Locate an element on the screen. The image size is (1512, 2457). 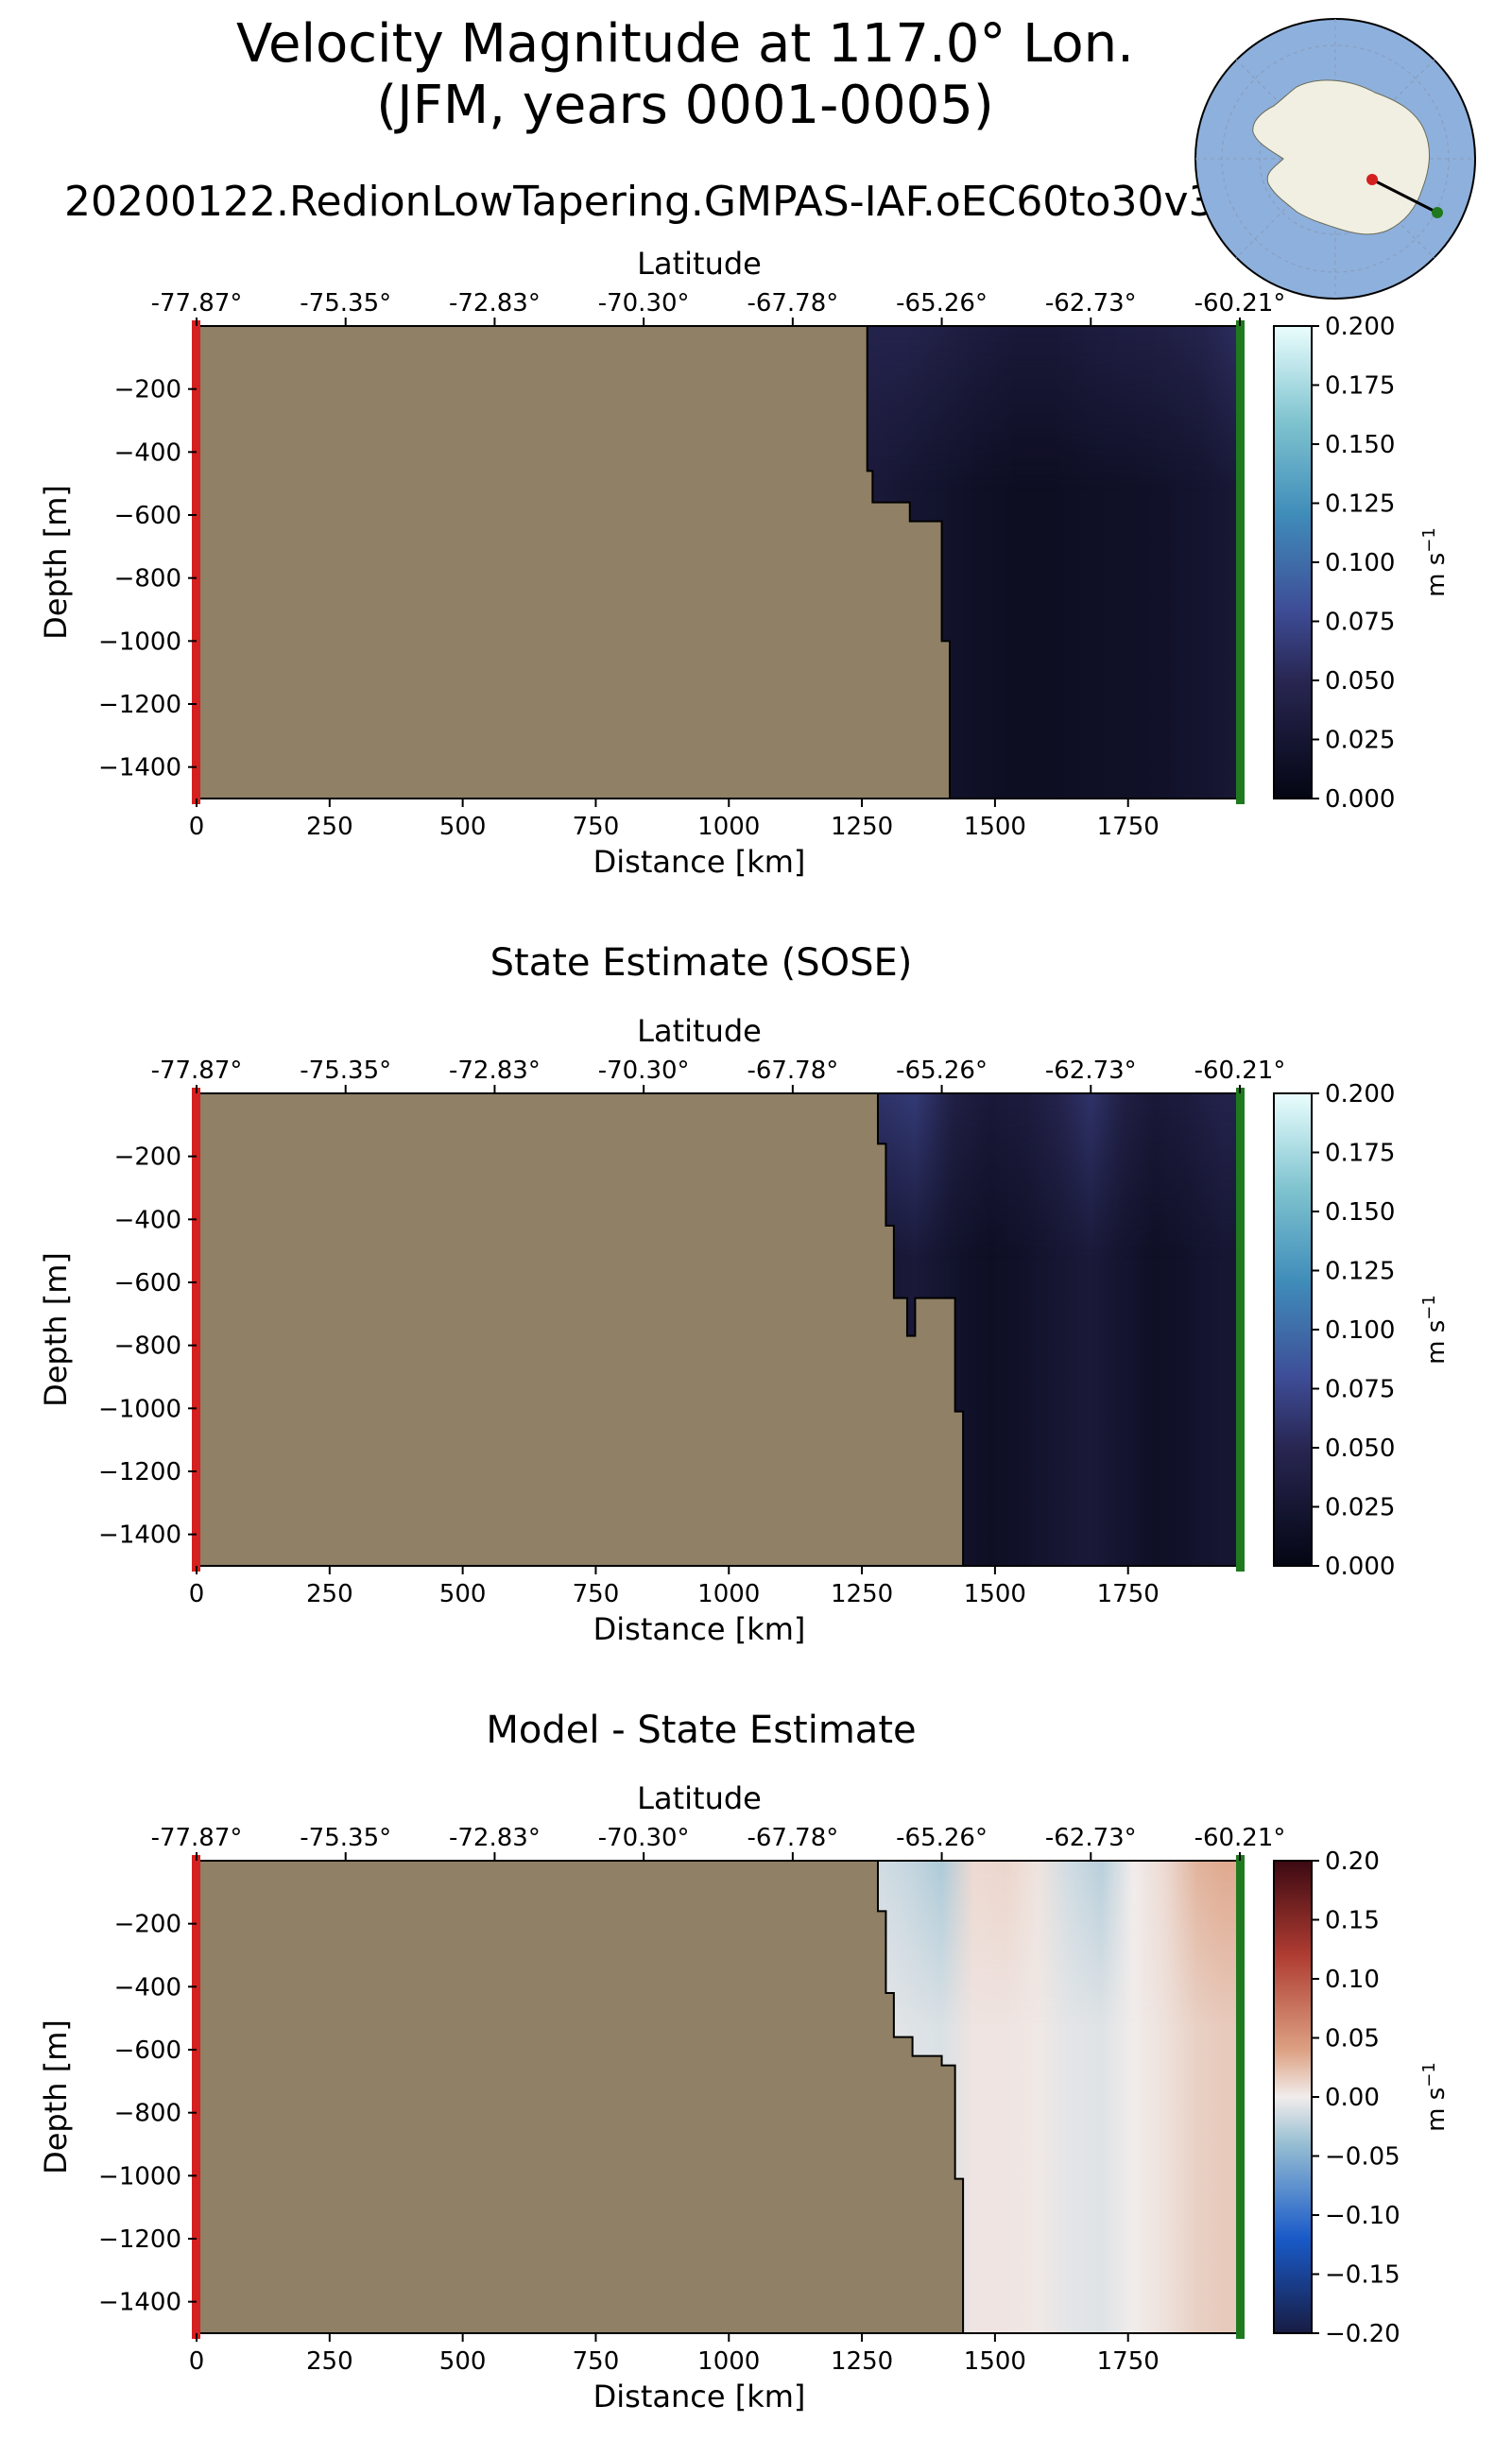
colorbar-tick-label: −0.20 is located at coordinates (1362, 2334).